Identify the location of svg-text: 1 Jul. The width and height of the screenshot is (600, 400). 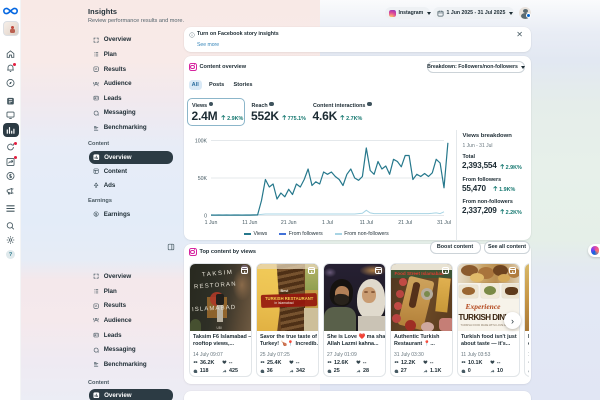
(327, 222).